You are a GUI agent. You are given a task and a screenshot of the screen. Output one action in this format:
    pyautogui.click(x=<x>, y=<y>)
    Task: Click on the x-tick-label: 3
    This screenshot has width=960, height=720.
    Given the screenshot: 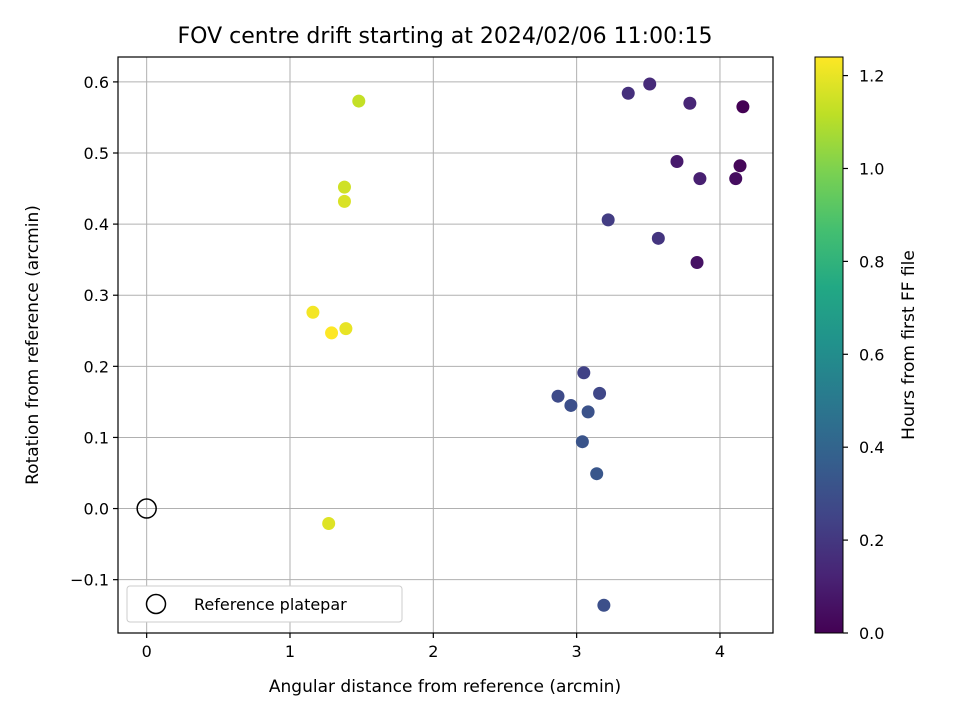 What is the action you would take?
    pyautogui.click(x=577, y=651)
    